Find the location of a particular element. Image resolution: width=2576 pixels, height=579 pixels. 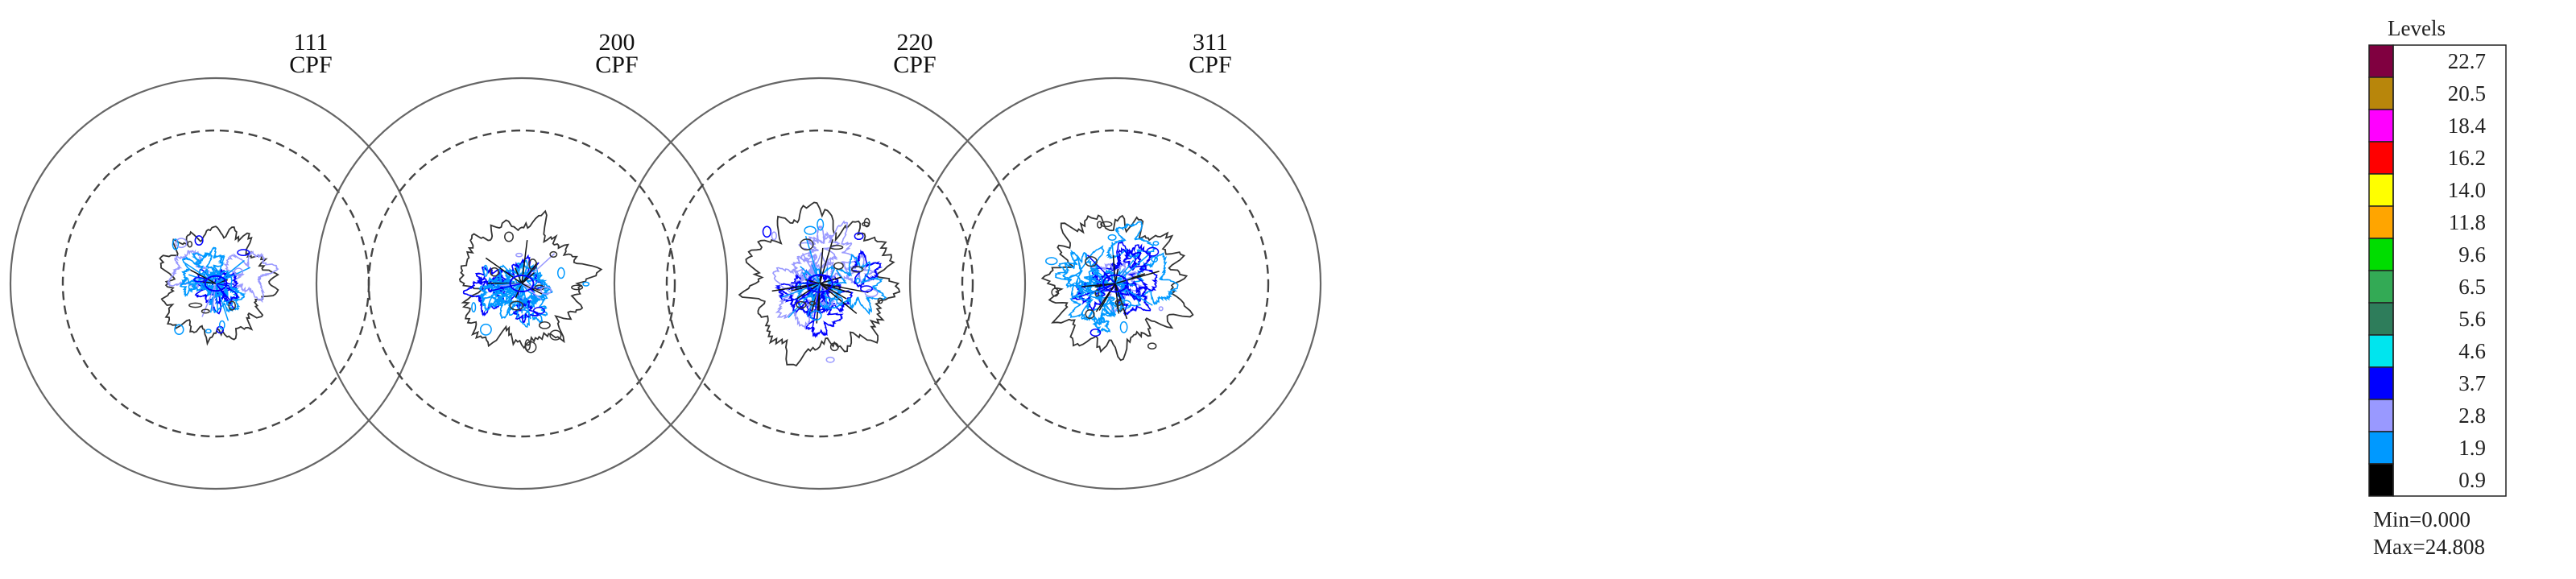

legend-level-value: 3.7 is located at coordinates (2472, 383).